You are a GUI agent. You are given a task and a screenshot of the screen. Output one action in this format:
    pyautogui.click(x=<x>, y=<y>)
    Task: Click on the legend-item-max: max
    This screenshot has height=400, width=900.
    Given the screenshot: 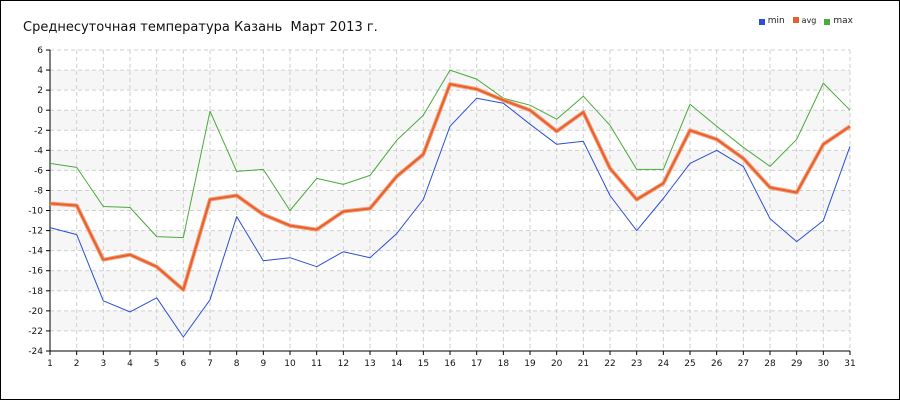 What is the action you would take?
    pyautogui.click(x=838, y=21)
    